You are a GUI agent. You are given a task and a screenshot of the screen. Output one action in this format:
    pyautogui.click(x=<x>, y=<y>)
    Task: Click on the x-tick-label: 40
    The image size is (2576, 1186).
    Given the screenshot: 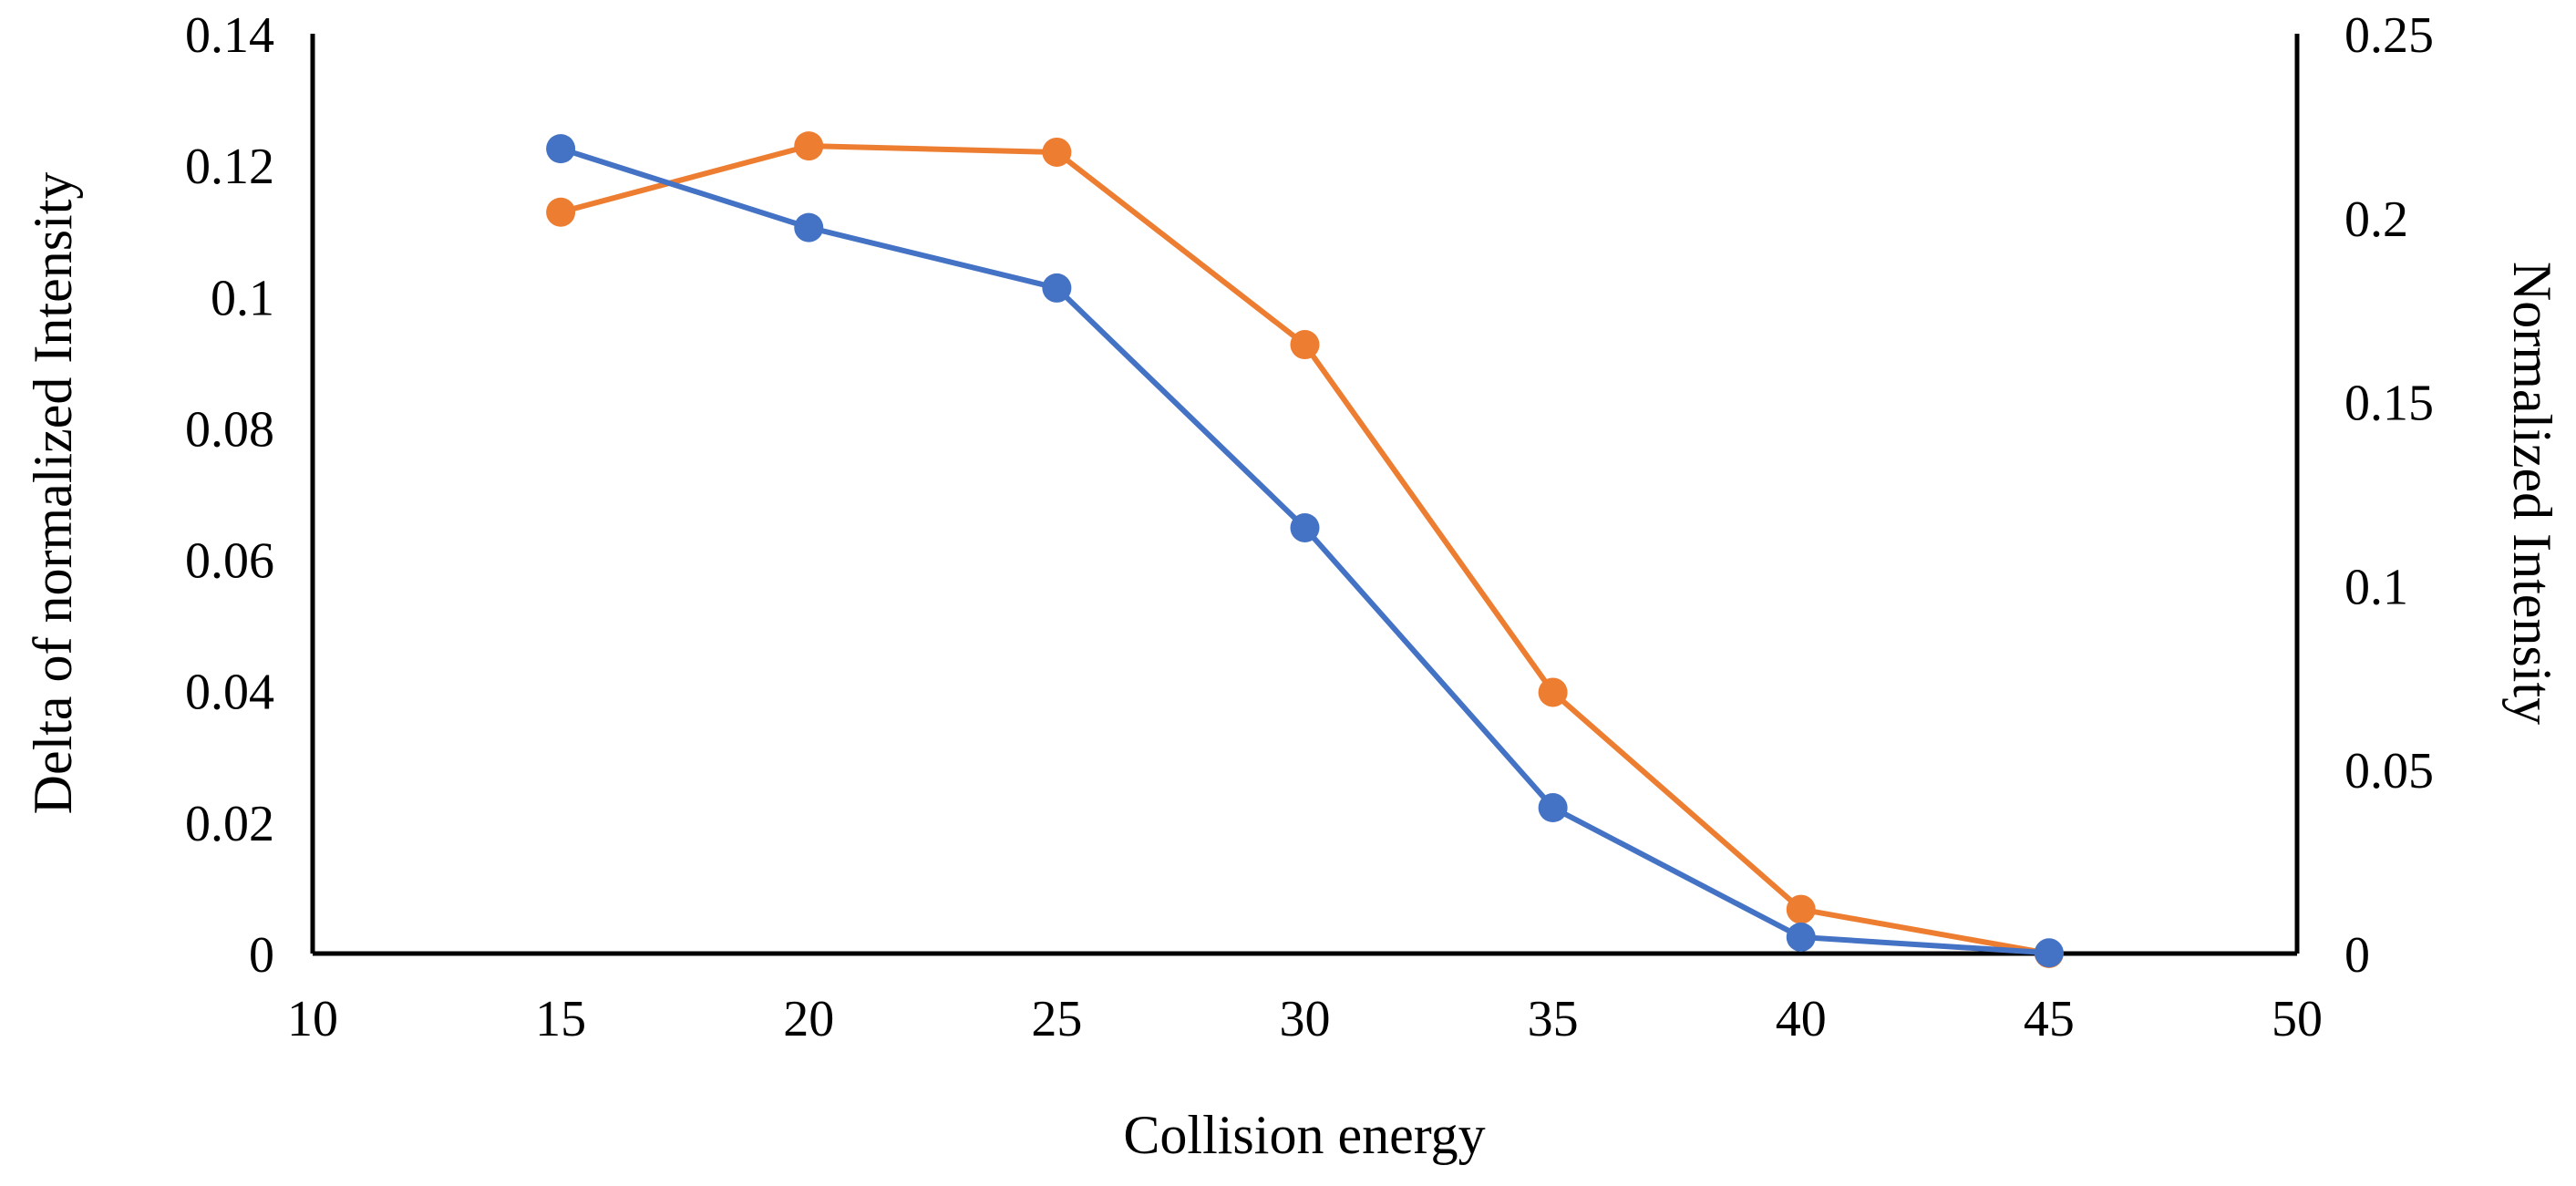 What is the action you would take?
    pyautogui.click(x=1801, y=1019)
    